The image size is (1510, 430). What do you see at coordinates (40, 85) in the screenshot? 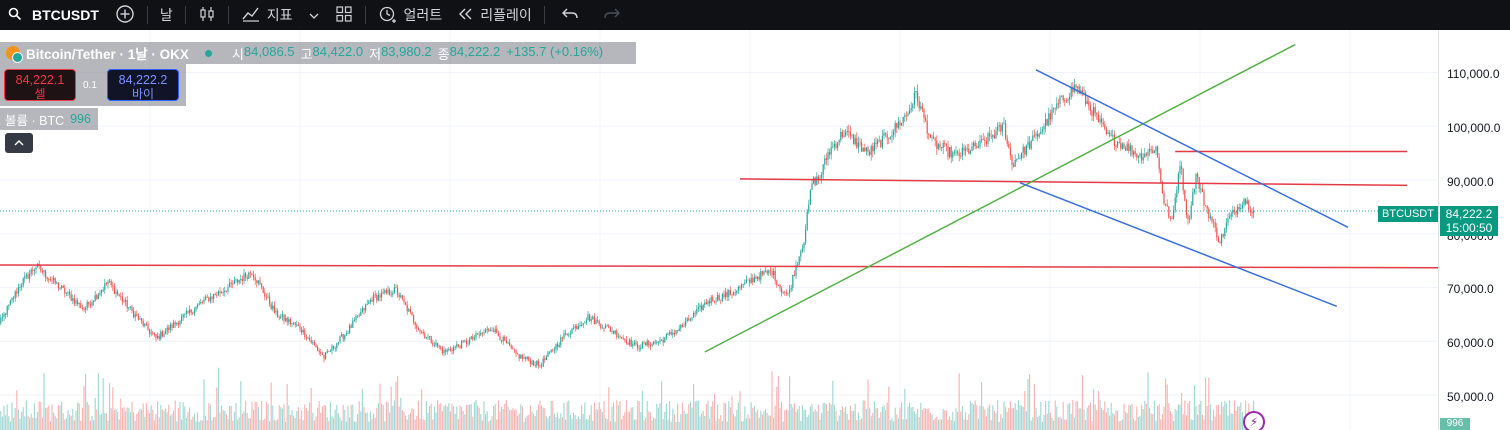
I see `sell-button: 84,222.1 셀` at bounding box center [40, 85].